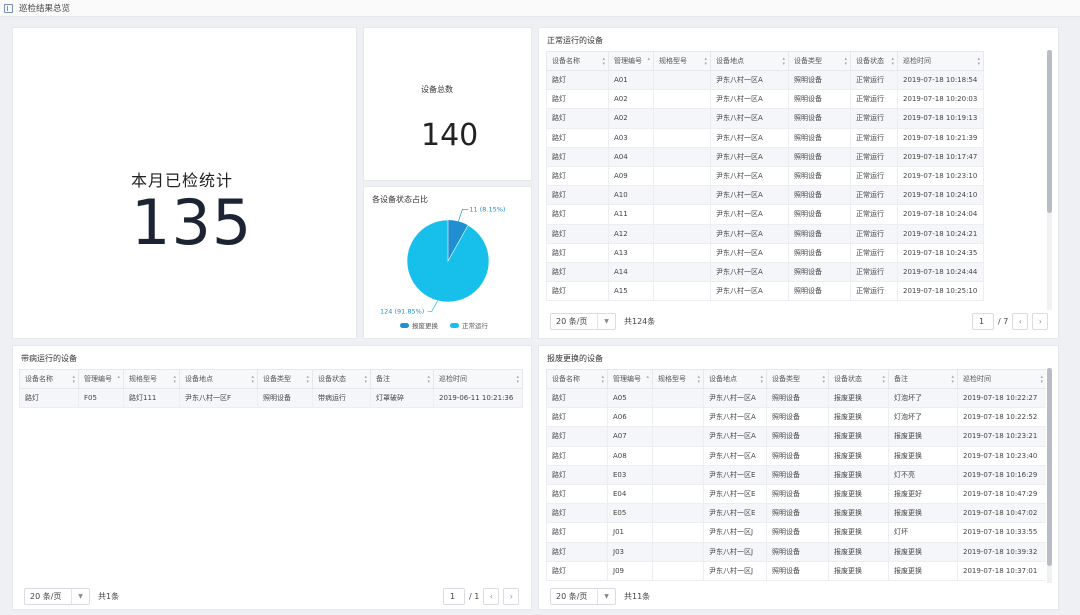 Image resolution: width=1080 pixels, height=615 pixels. Describe the element at coordinates (765, 233) in the screenshot. I see `table-row: 路灯 A12 尹东八村一区A 照明设备 正常运行 2019-07-18 10:24:21` at that location.